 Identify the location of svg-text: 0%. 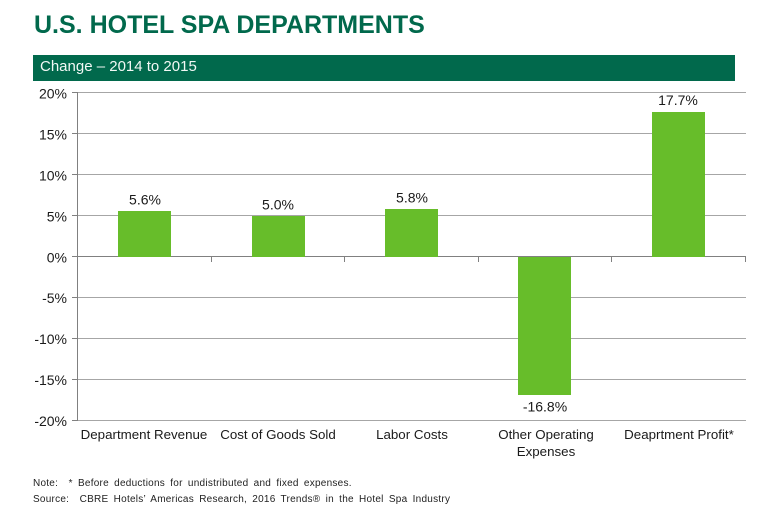
(57, 257).